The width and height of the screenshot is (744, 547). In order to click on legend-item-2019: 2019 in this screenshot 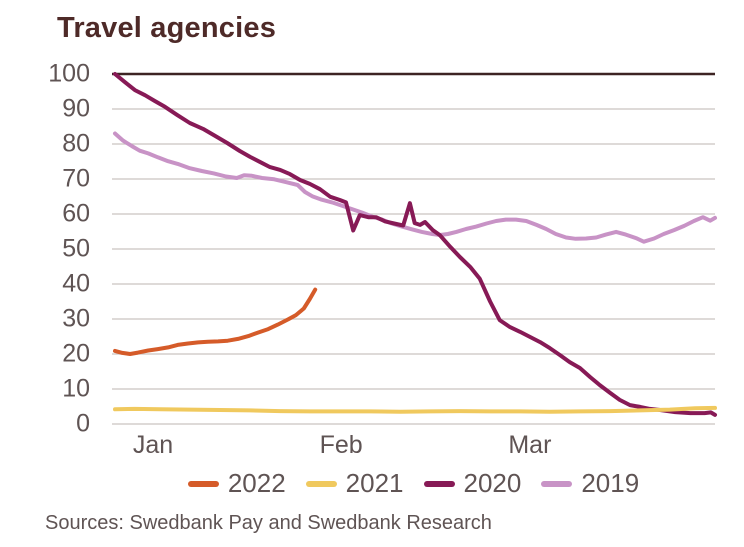, I will do `click(590, 483)`.